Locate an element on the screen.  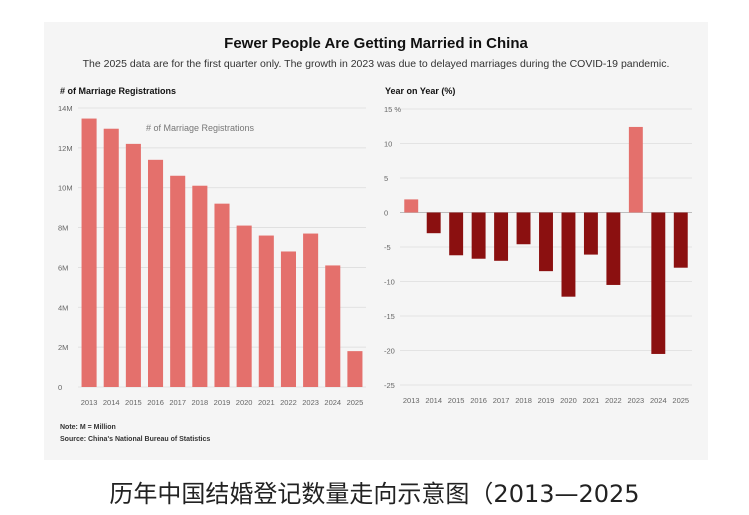
registrations-bar-2025 is located at coordinates (355, 369).